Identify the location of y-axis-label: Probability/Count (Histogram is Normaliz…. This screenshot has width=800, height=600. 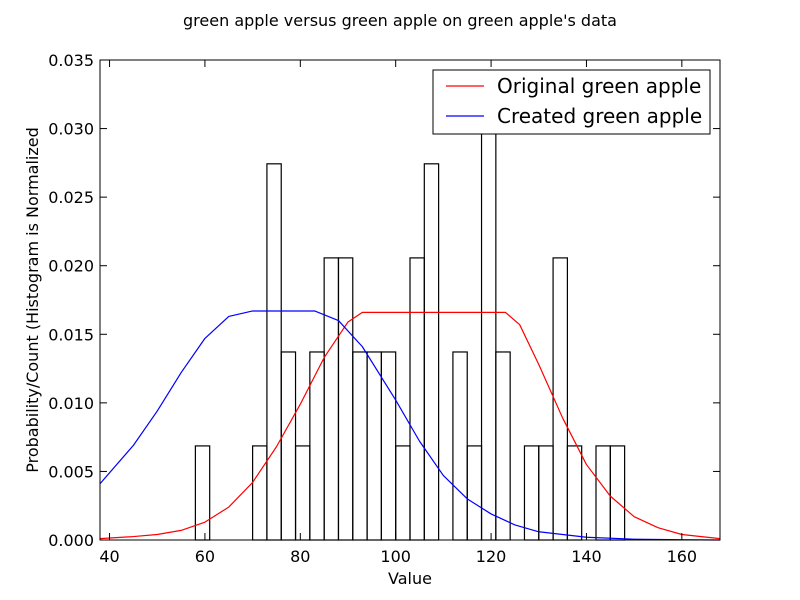
(32, 300).